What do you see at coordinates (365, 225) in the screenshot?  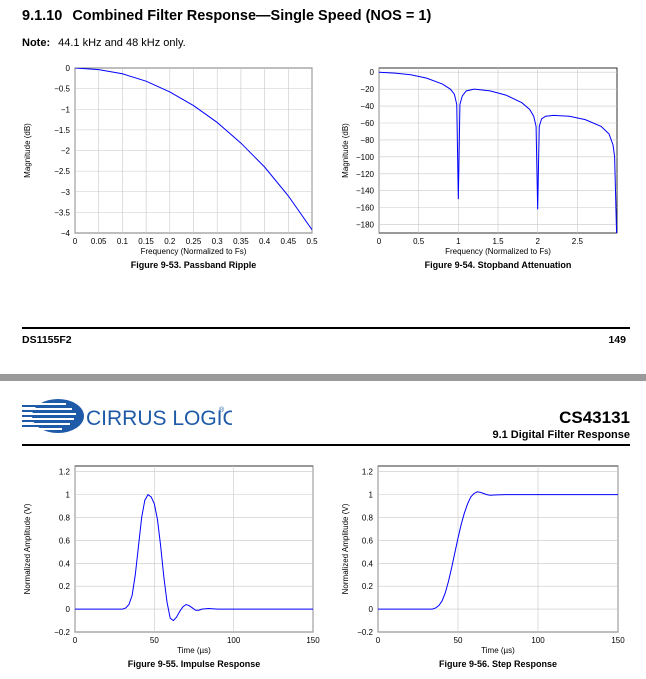 I see `y-tick-label: −180` at bounding box center [365, 225].